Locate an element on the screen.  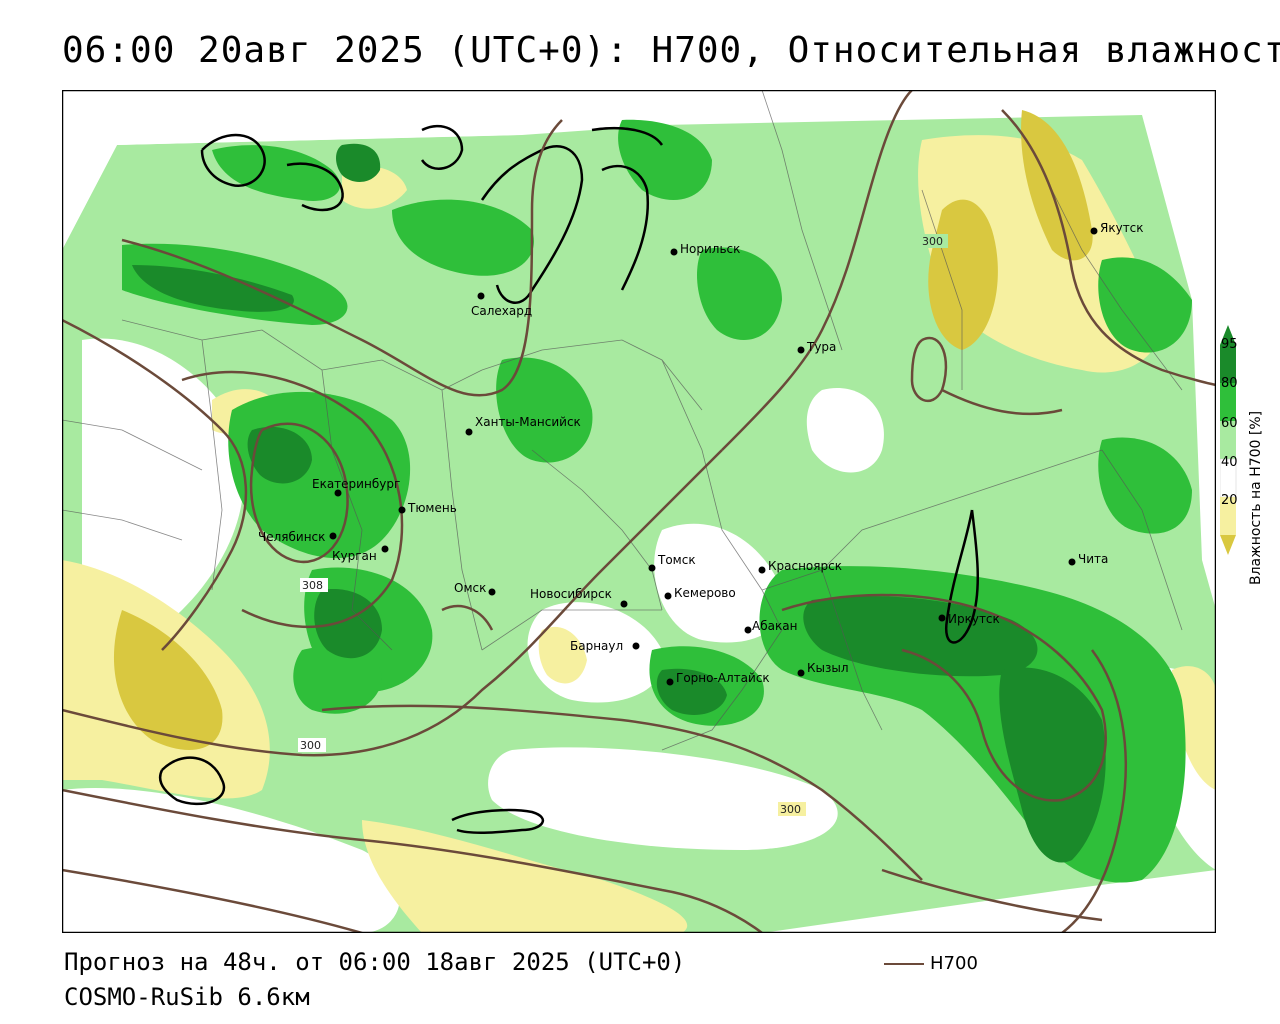
isoline-label: 308 is located at coordinates (312, 585).